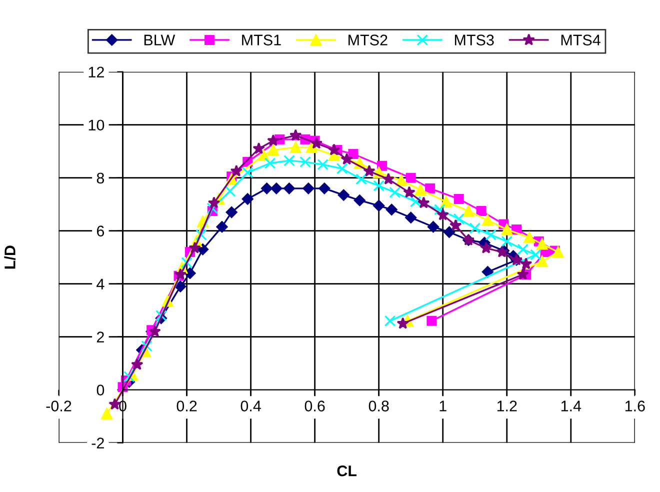  I want to click on y-tick-label: 12, so click(96, 72).